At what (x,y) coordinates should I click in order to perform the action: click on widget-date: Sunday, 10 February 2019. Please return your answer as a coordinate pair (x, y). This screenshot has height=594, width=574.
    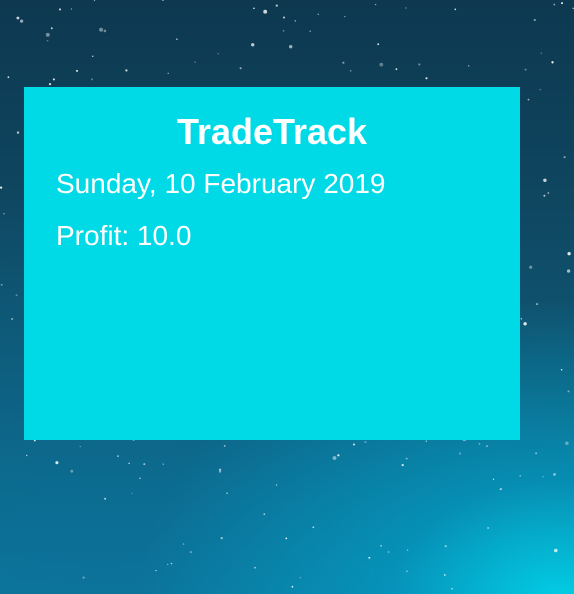
    Looking at the image, I should click on (221, 183).